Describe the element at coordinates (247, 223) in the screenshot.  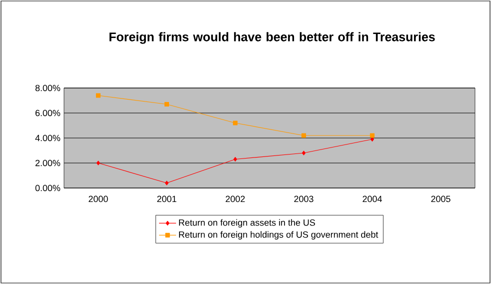
I see `legend-label: Return on foreign assets in the US` at that location.